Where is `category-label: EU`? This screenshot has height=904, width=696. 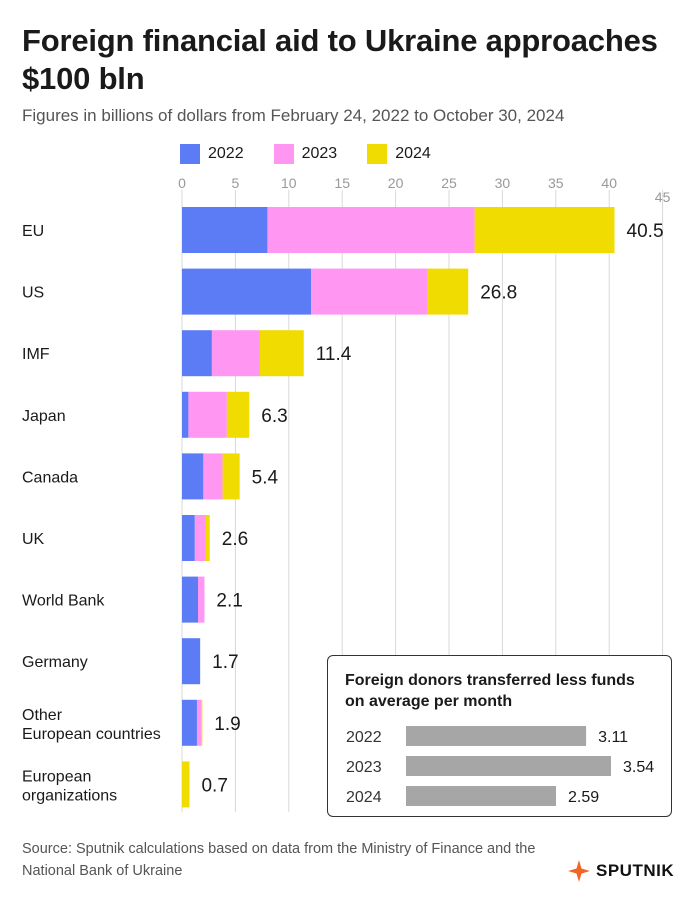 category-label: EU is located at coordinates (33, 231).